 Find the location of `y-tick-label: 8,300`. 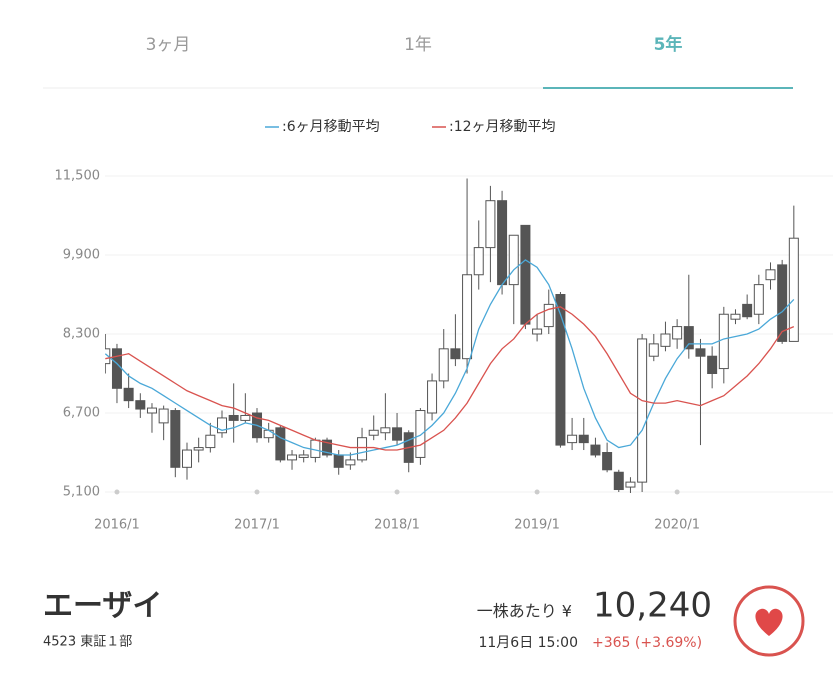

y-tick-label: 8,300 is located at coordinates (81, 334).